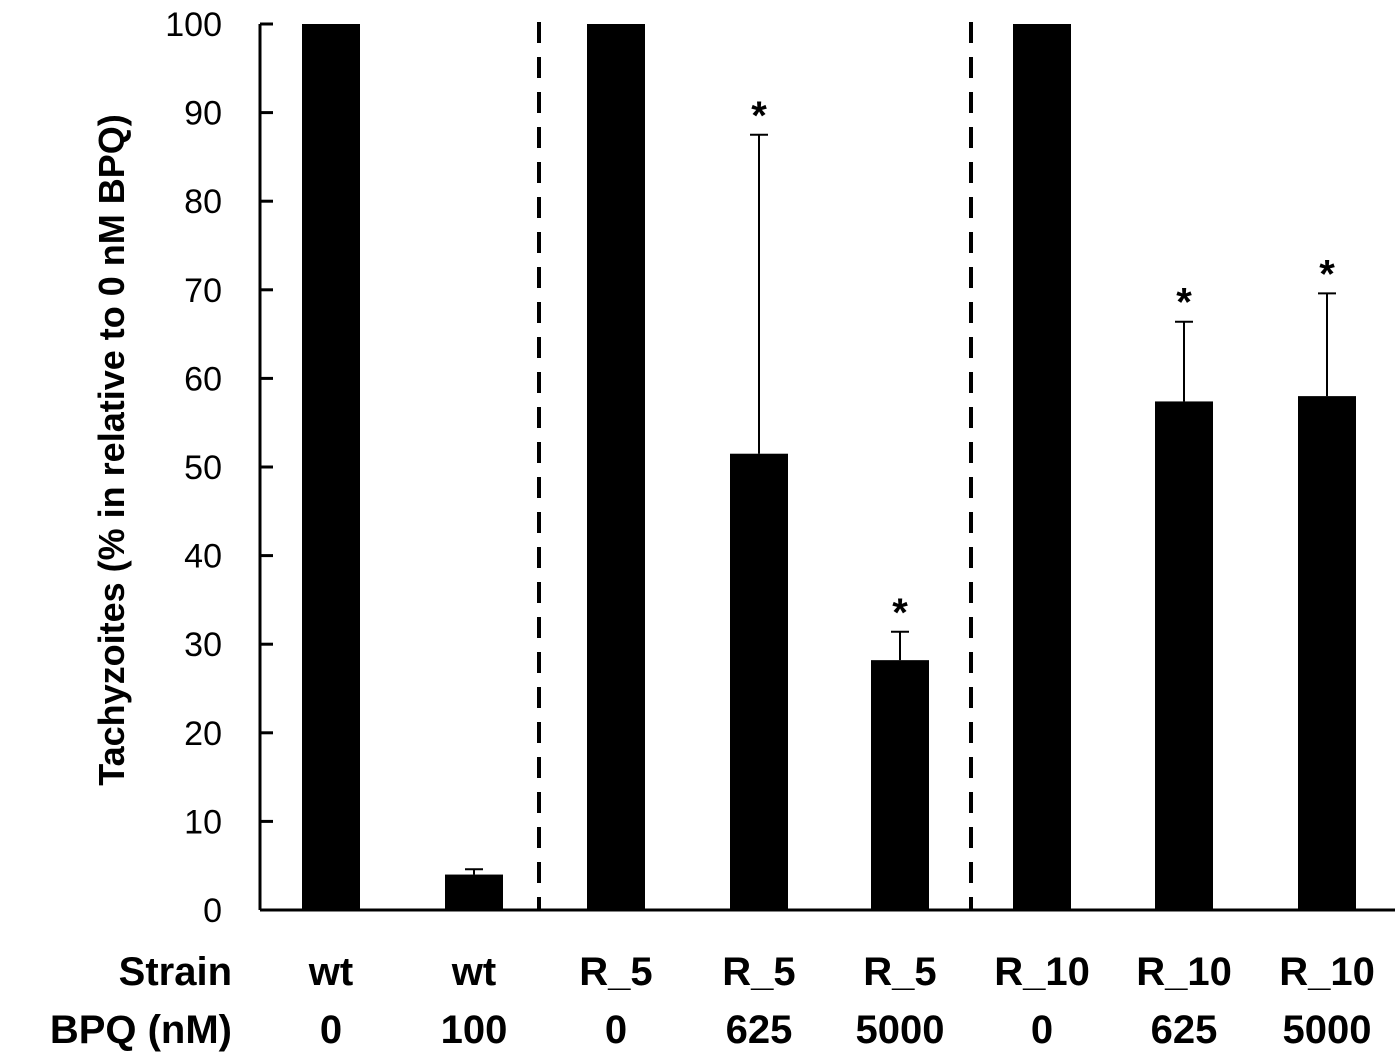 This screenshot has height=1059, width=1400. What do you see at coordinates (203, 822) in the screenshot?
I see `y-tick-label: 10` at bounding box center [203, 822].